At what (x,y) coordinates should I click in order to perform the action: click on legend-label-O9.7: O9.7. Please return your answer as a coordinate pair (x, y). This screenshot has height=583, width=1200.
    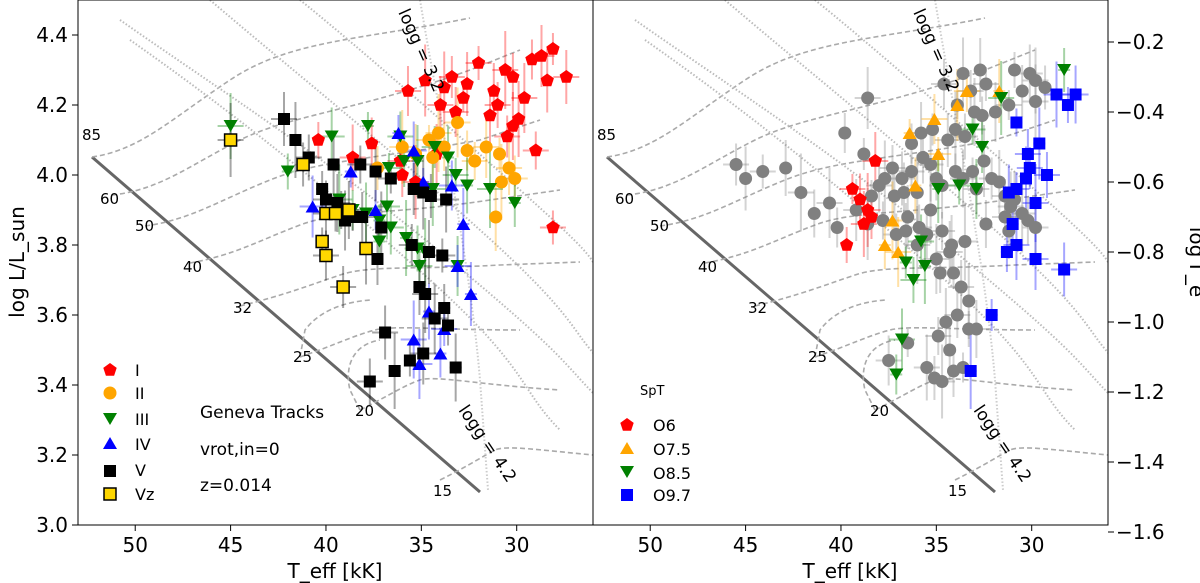
    Looking at the image, I should click on (672, 495).